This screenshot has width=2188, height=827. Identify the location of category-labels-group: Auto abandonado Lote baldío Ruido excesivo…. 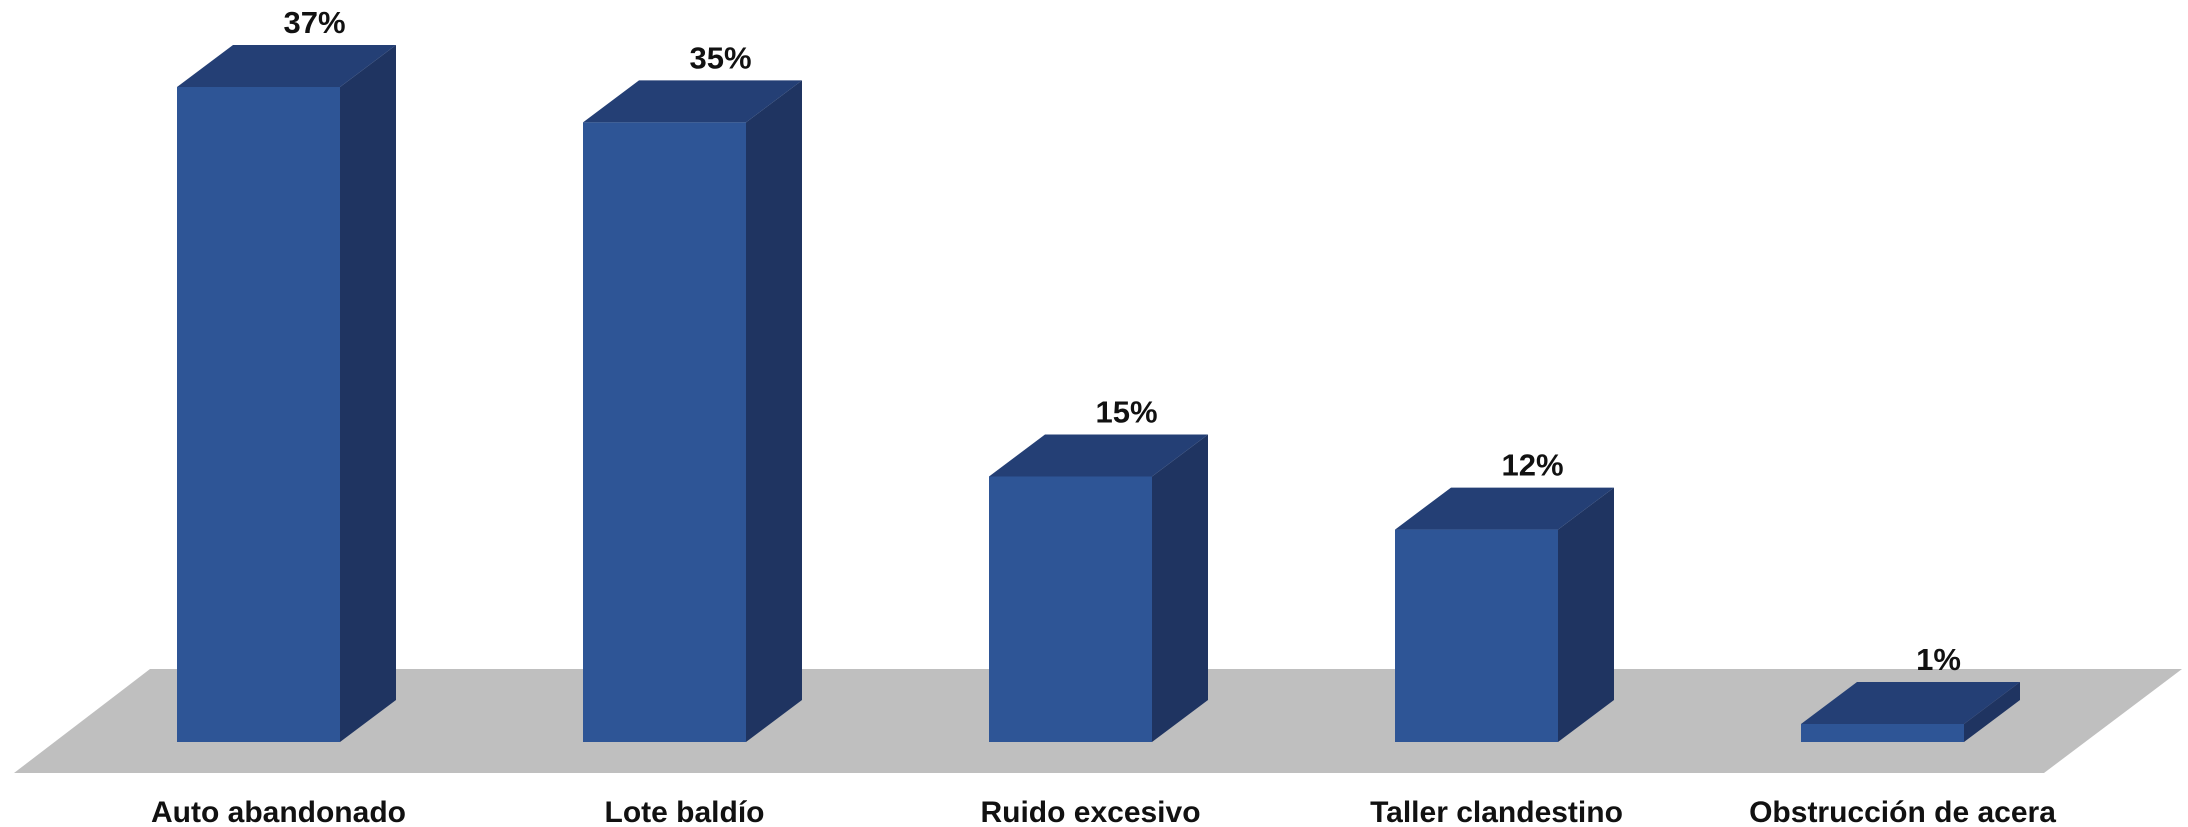
(1103, 811).